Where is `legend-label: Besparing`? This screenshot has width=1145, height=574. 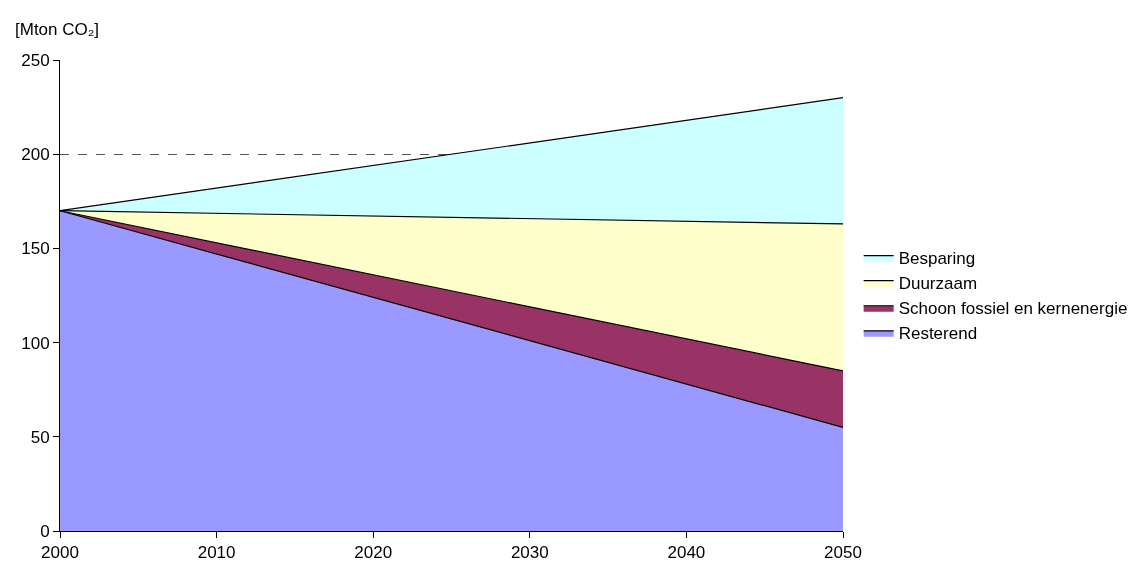
legend-label: Besparing is located at coordinates (937, 259).